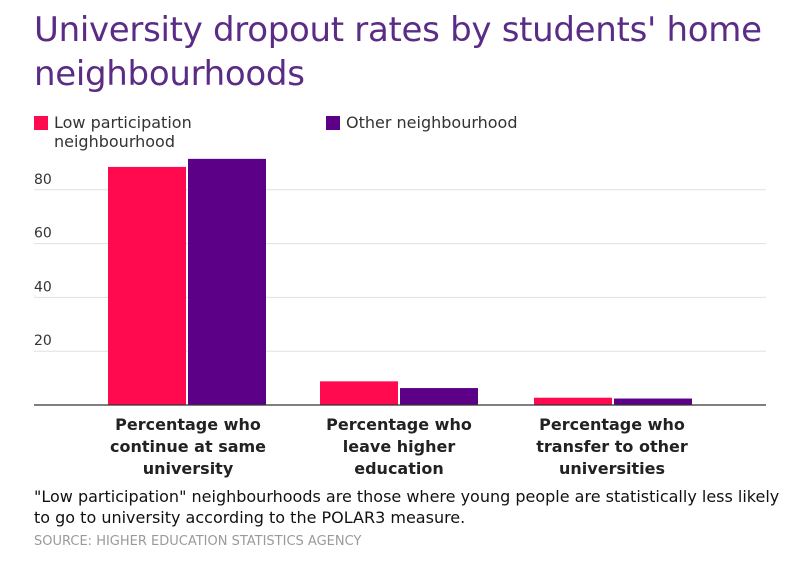 The height and width of the screenshot is (580, 812). I want to click on y-tick-label: 40, so click(43, 287).